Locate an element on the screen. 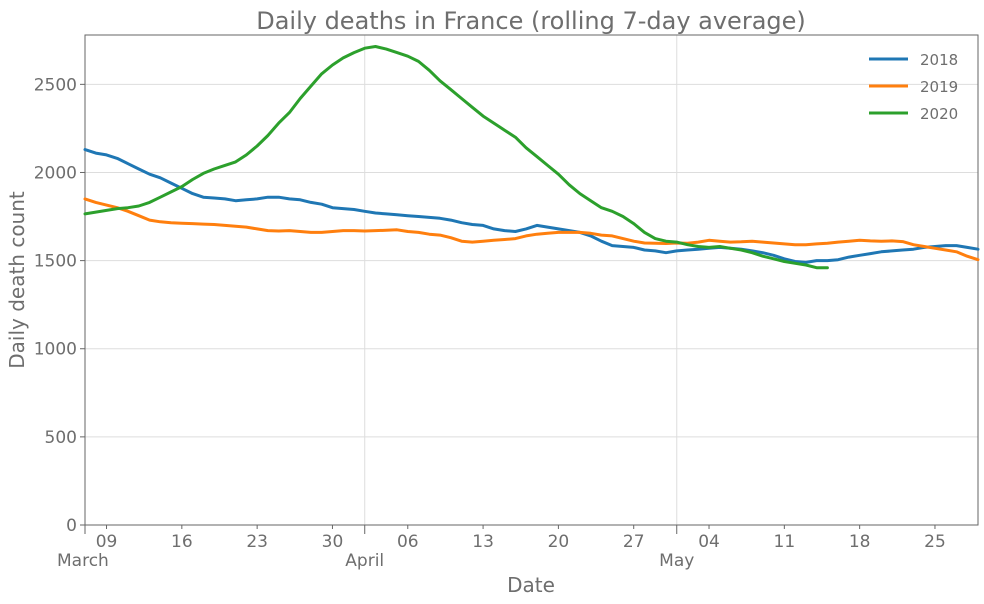 This screenshot has width=984, height=604. x-tick-label: 27 is located at coordinates (634, 542).